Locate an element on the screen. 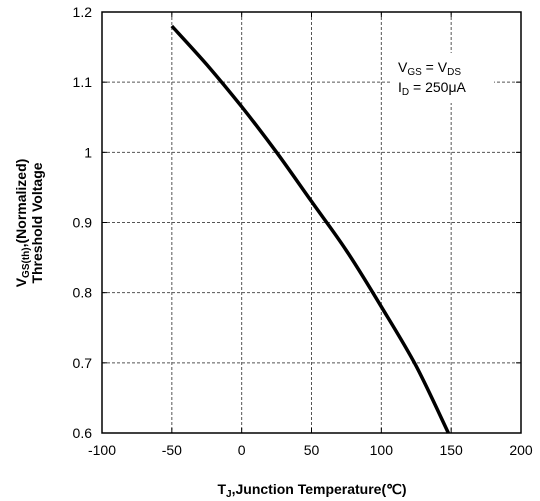  annotation-box: VGS = VDS ID = 250μA is located at coordinates (442, 78).